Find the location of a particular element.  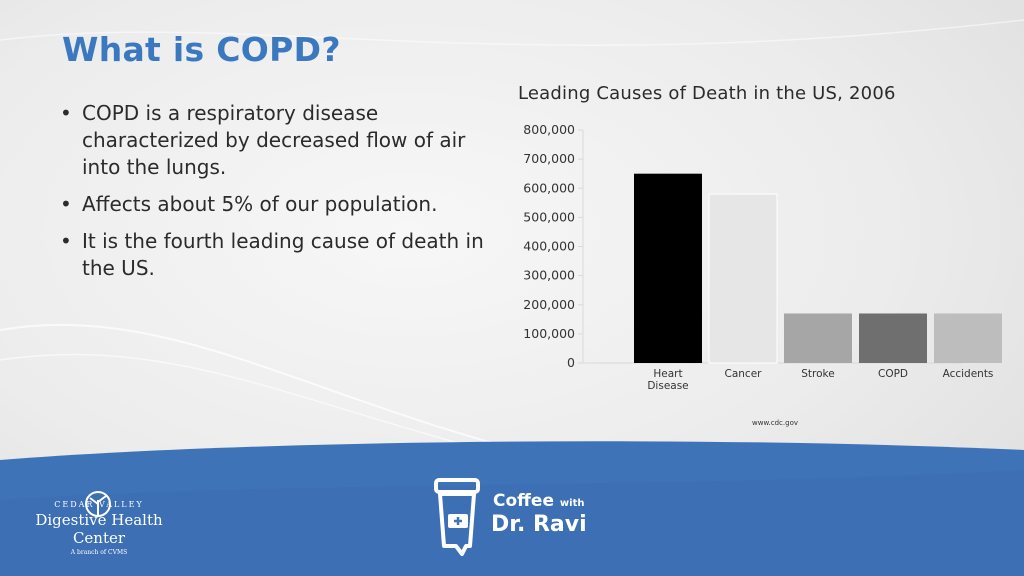

x-tick-label: Stroke is located at coordinates (817, 374).